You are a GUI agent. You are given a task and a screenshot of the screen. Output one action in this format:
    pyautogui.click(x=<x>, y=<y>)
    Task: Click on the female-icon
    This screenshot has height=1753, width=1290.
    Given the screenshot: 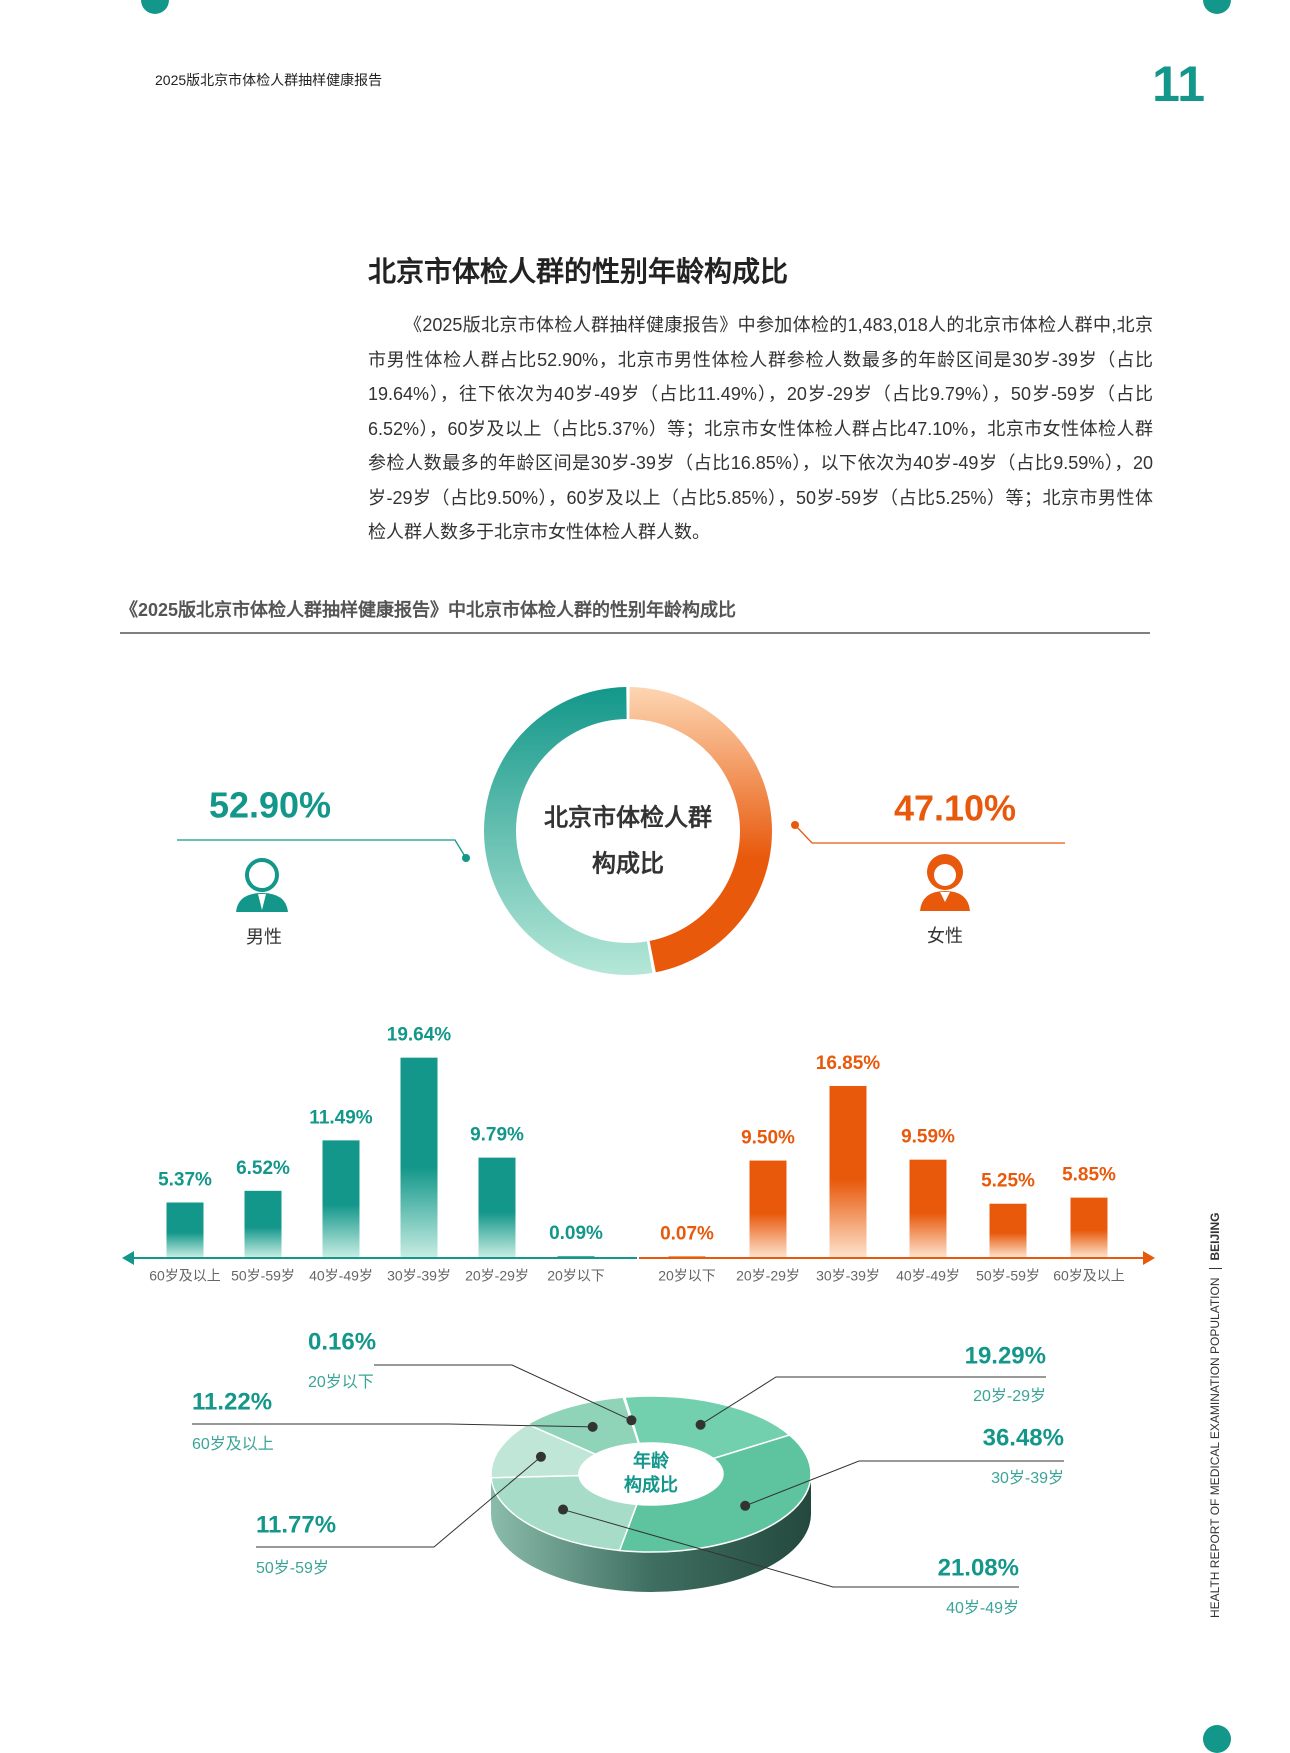 What is the action you would take?
    pyautogui.click(x=945, y=882)
    